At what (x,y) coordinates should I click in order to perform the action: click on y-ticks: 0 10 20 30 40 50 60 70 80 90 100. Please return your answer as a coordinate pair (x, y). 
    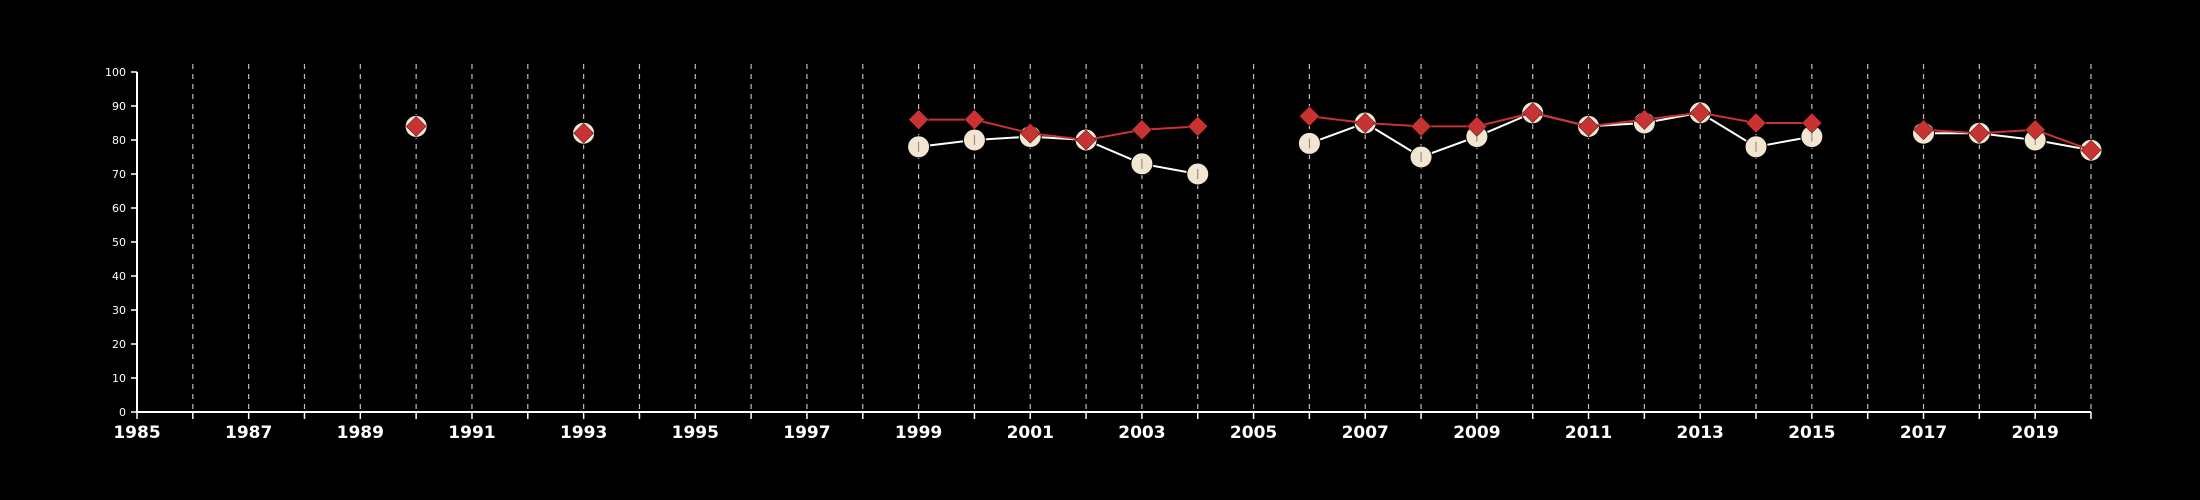
    Looking at the image, I should click on (121, 242).